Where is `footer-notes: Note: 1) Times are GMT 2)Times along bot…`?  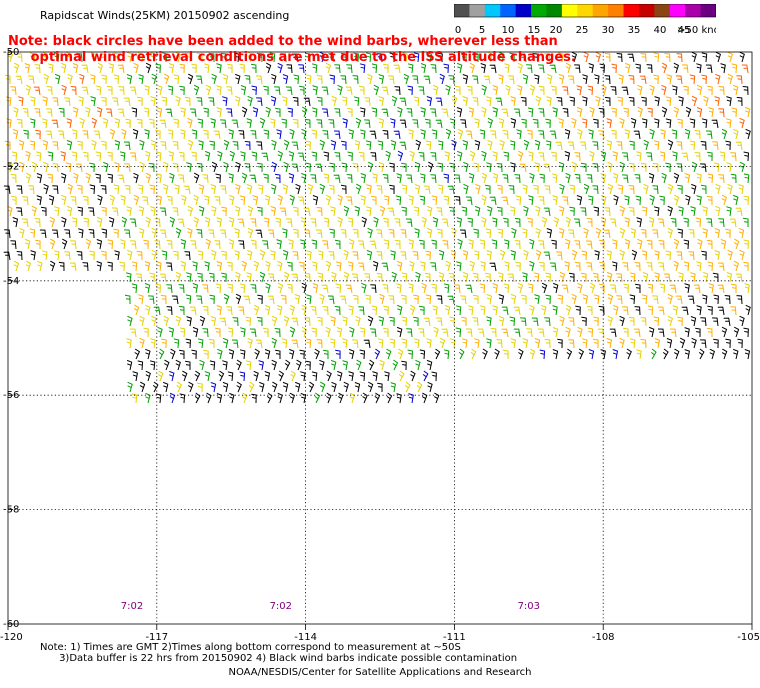
footer-notes: Note: 1) Times are GMT 2)Times along bot… is located at coordinates (278, 653).